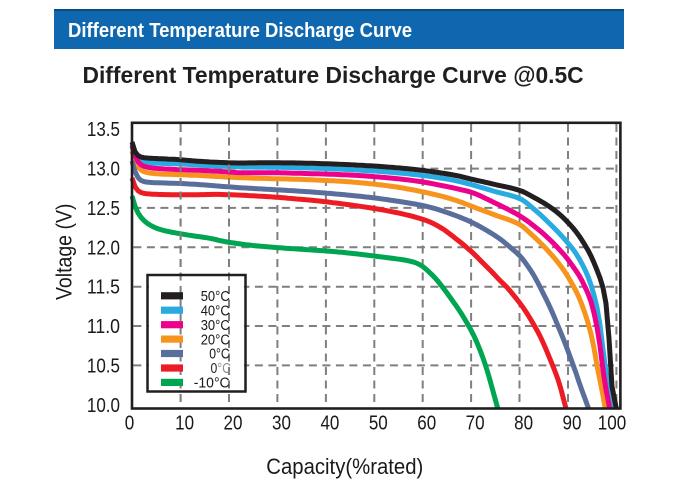  Describe the element at coordinates (103, 327) in the screenshot. I see `svg-text: 11.0` at that location.